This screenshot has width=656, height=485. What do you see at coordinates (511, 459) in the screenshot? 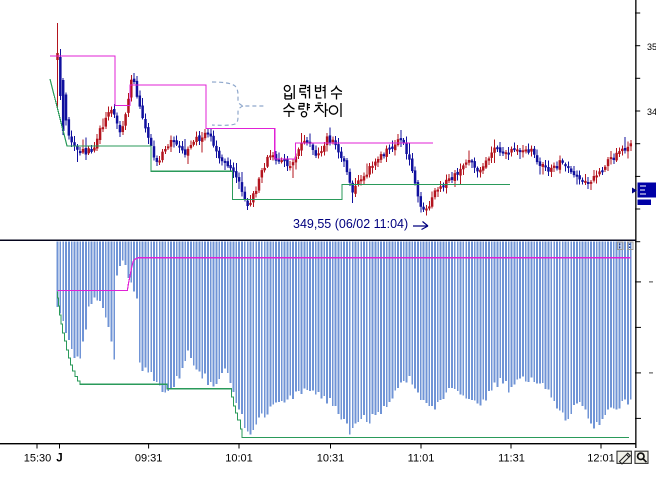
I see `svg-text: 11:31` at bounding box center [511, 459].